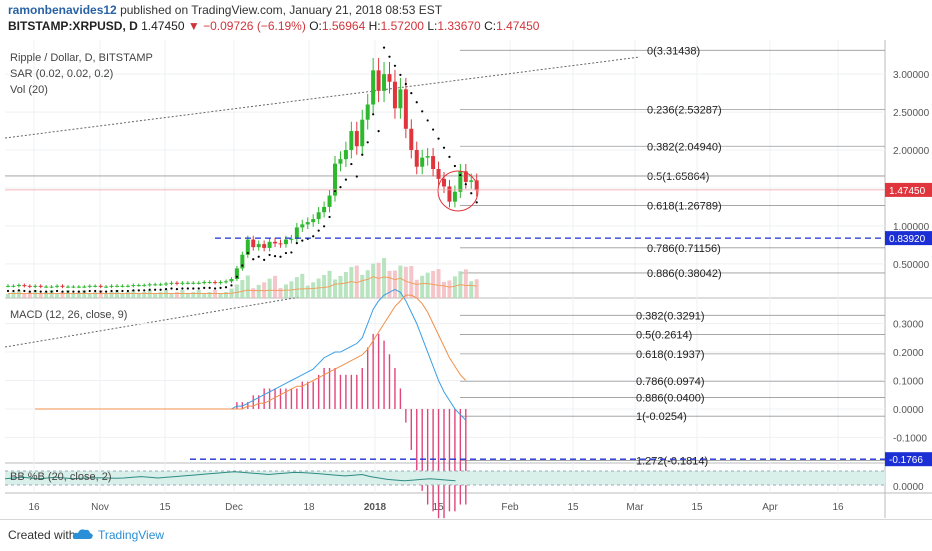 Image resolution: width=932 pixels, height=551 pixels. I want to click on last-price-text: 1.47450, so click(907, 191).